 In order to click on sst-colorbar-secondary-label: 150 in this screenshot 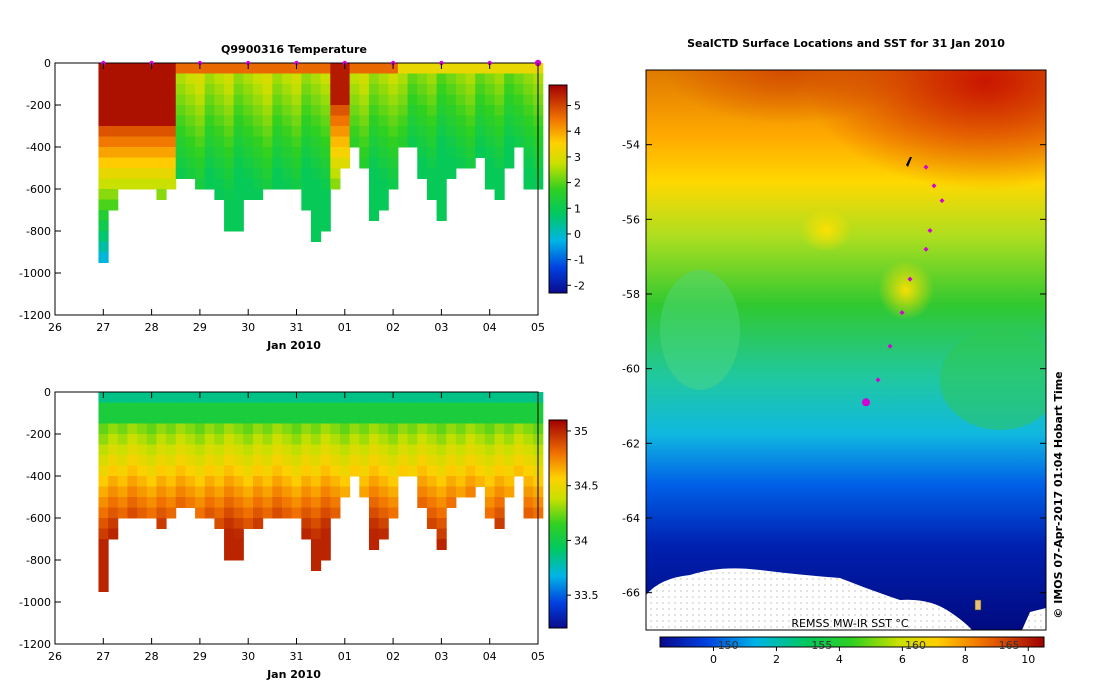, I will do `click(728, 645)`.